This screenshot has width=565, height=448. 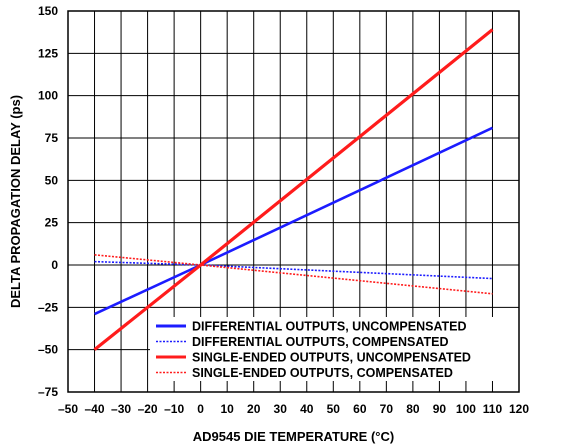 What do you see at coordinates (48, 307) in the screenshot?
I see `y-tick-label: –25` at bounding box center [48, 307].